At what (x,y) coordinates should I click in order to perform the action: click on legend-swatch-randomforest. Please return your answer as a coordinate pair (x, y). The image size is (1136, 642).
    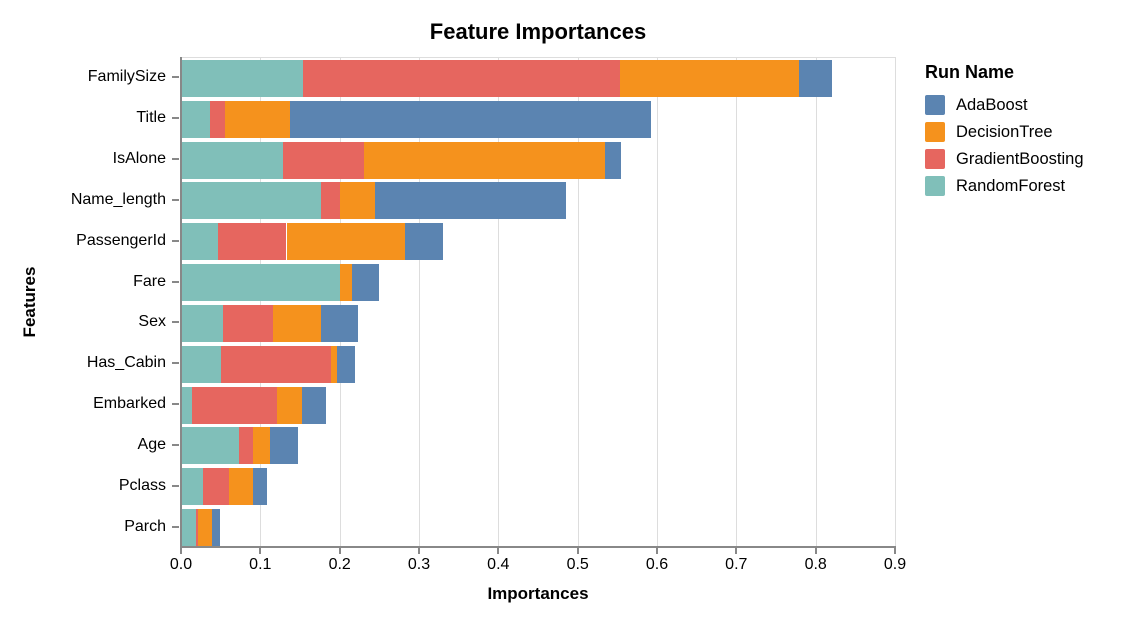
    Looking at the image, I should click on (935, 186).